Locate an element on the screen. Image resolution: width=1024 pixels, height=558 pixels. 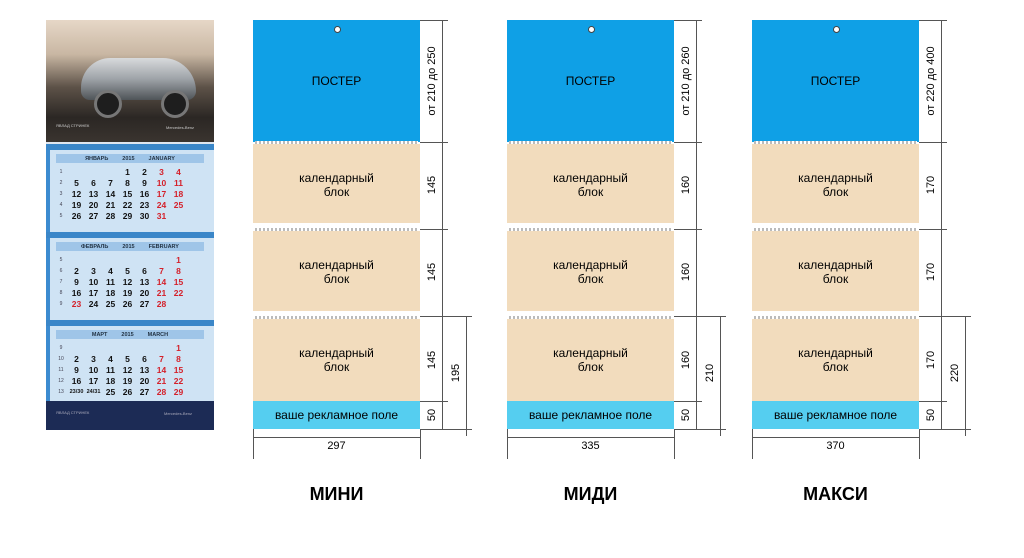
block-height-dim: 160 is located at coordinates (686, 185).